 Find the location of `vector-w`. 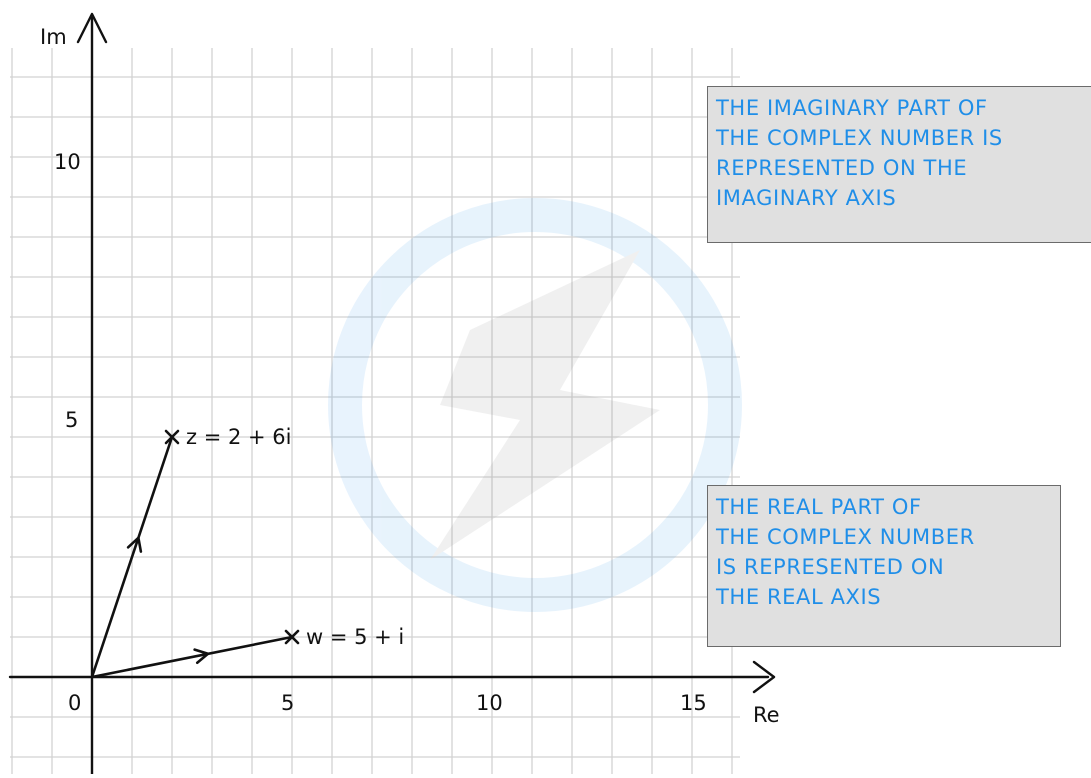

vector-w is located at coordinates (192, 657).